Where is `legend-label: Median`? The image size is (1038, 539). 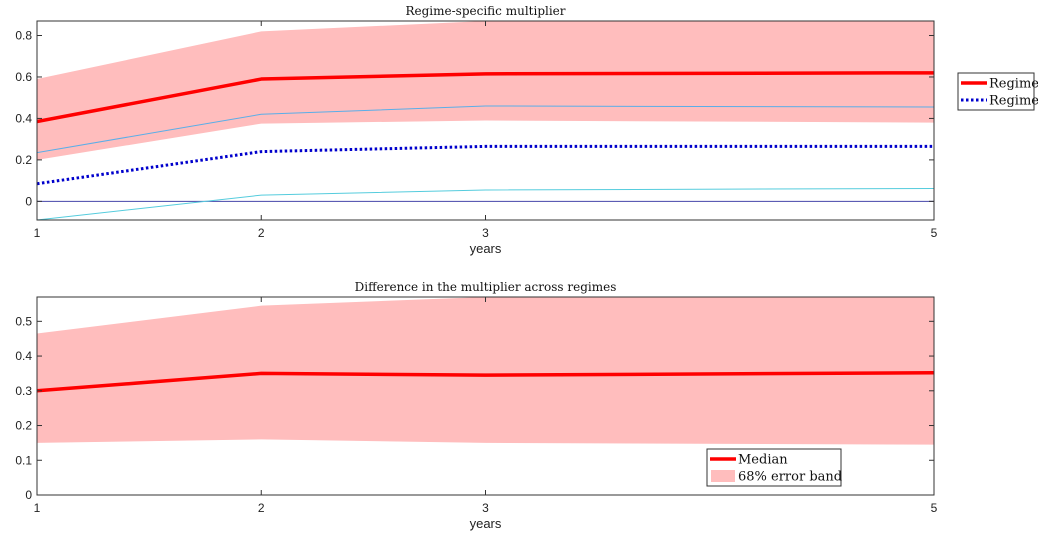
legend-label: Median is located at coordinates (763, 460).